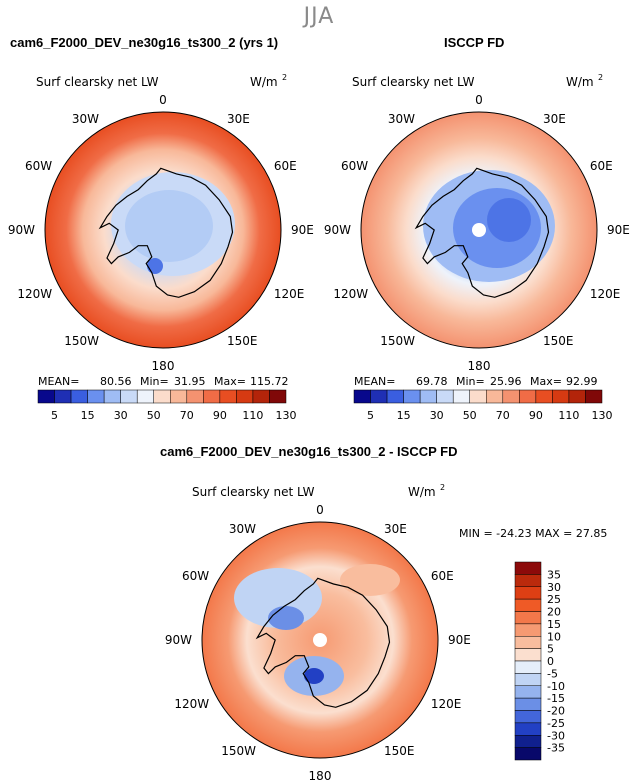  What do you see at coordinates (230, 381) in the screenshot?
I see `max-label: Max=` at bounding box center [230, 381].